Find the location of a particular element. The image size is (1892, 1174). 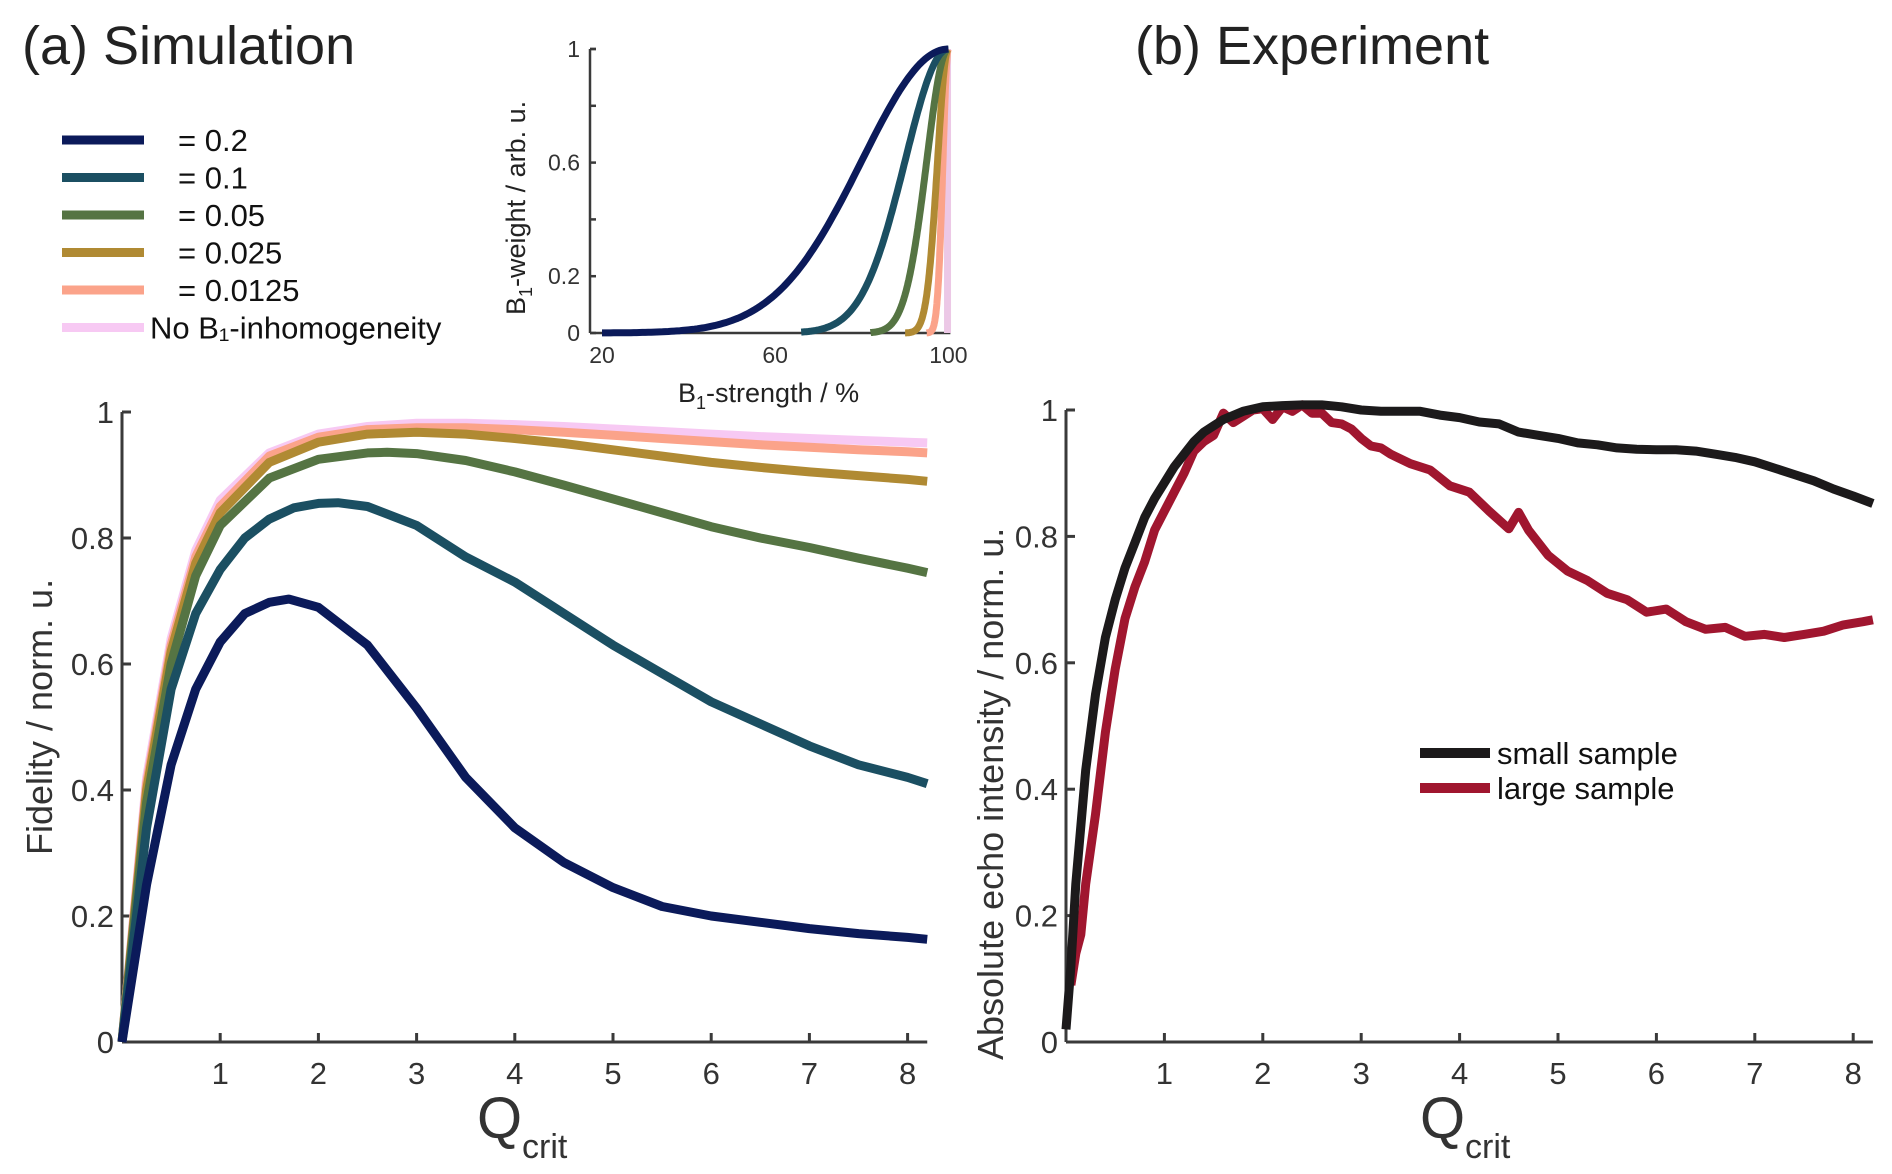

legend-item: large sample is located at coordinates (1547, 788).